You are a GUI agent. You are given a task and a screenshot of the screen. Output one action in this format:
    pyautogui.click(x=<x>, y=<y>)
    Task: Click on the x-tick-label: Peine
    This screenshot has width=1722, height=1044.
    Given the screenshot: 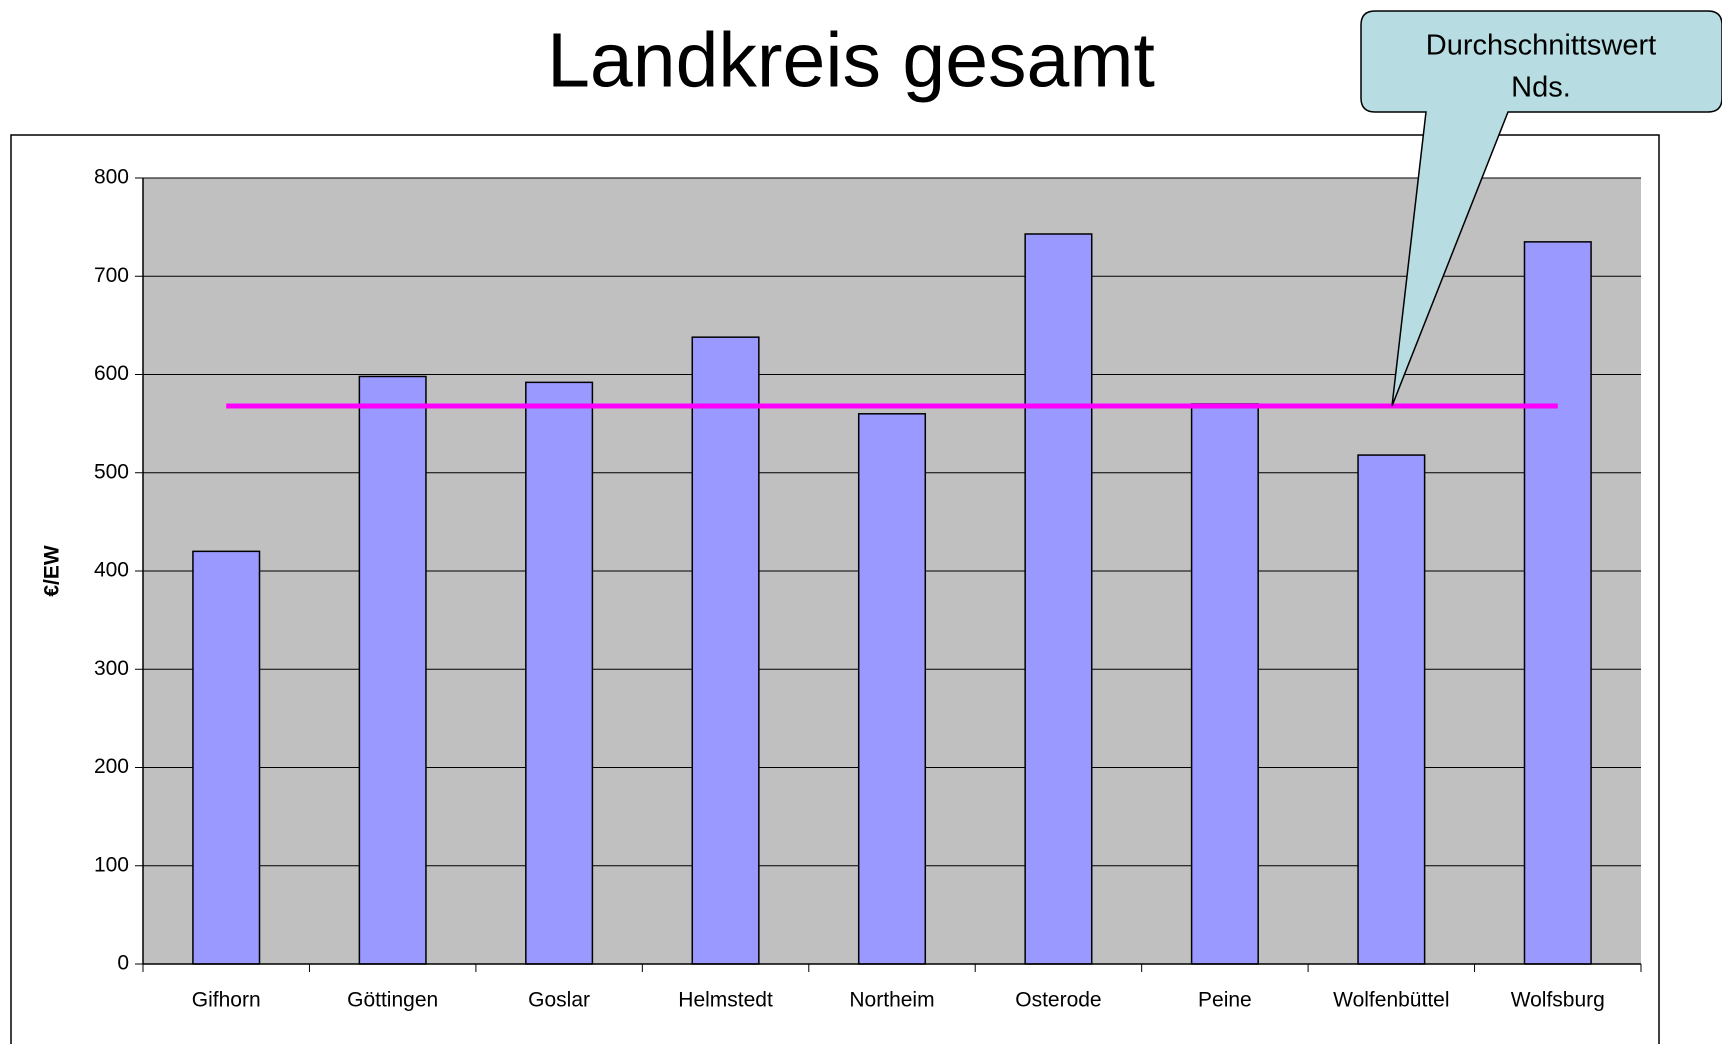 What is the action you would take?
    pyautogui.click(x=1225, y=1000)
    